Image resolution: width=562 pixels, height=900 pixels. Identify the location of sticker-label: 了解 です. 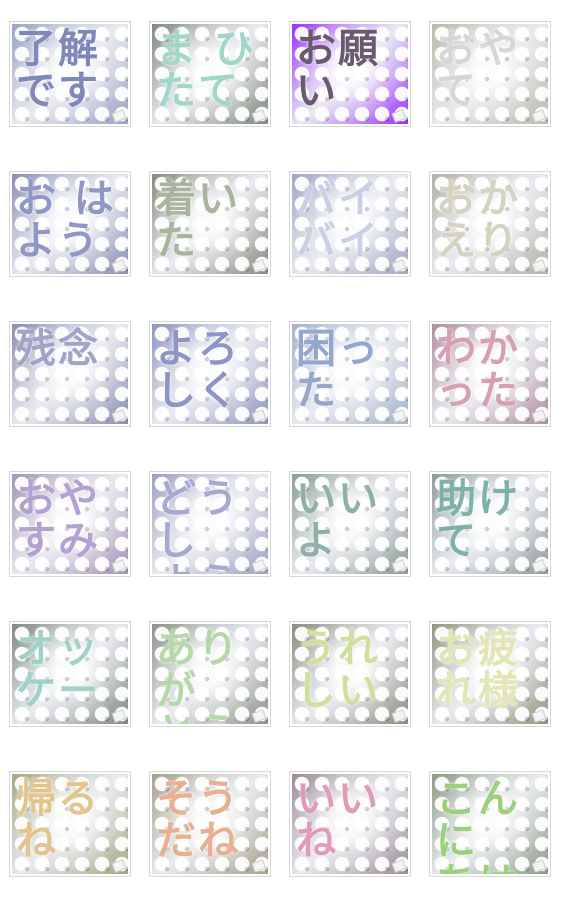
(58, 70).